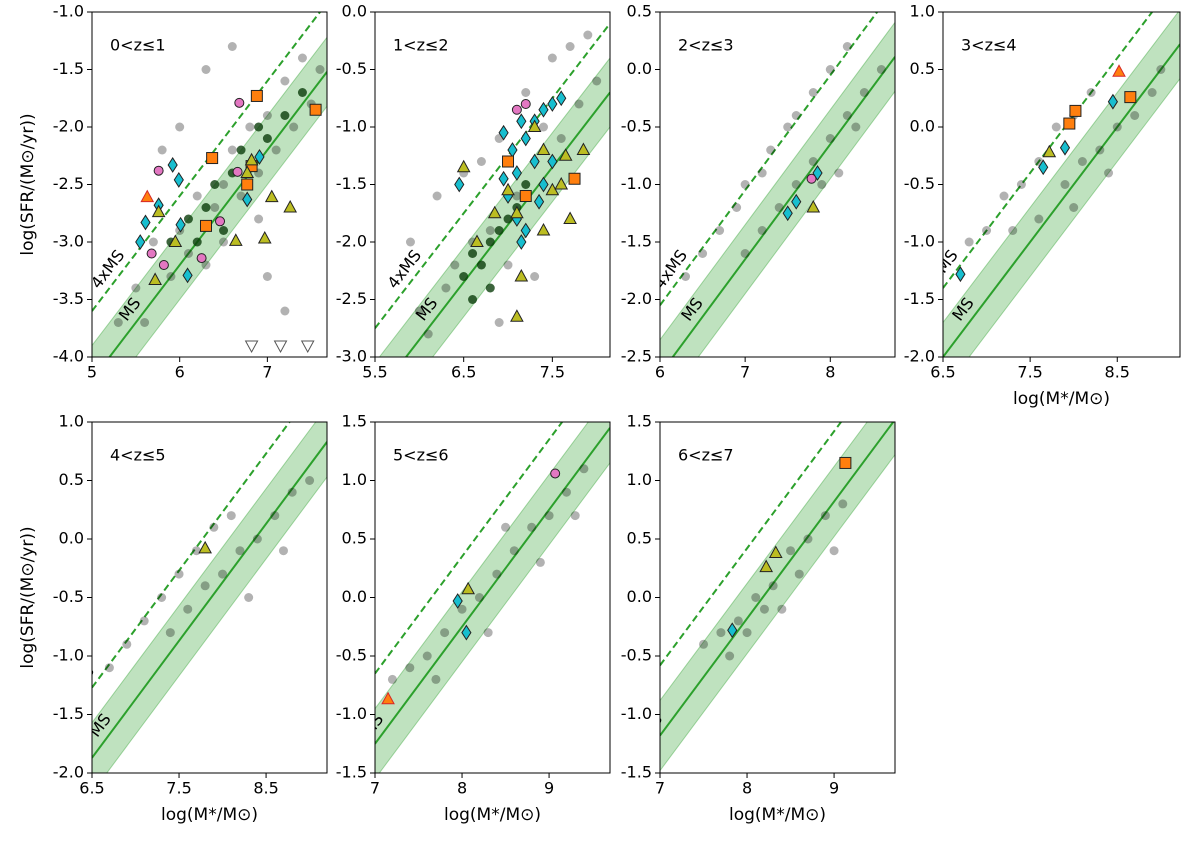 The width and height of the screenshot is (1200, 842). What do you see at coordinates (922, 126) in the screenshot?
I see `y-tick-label: 0.0` at bounding box center [922, 126].